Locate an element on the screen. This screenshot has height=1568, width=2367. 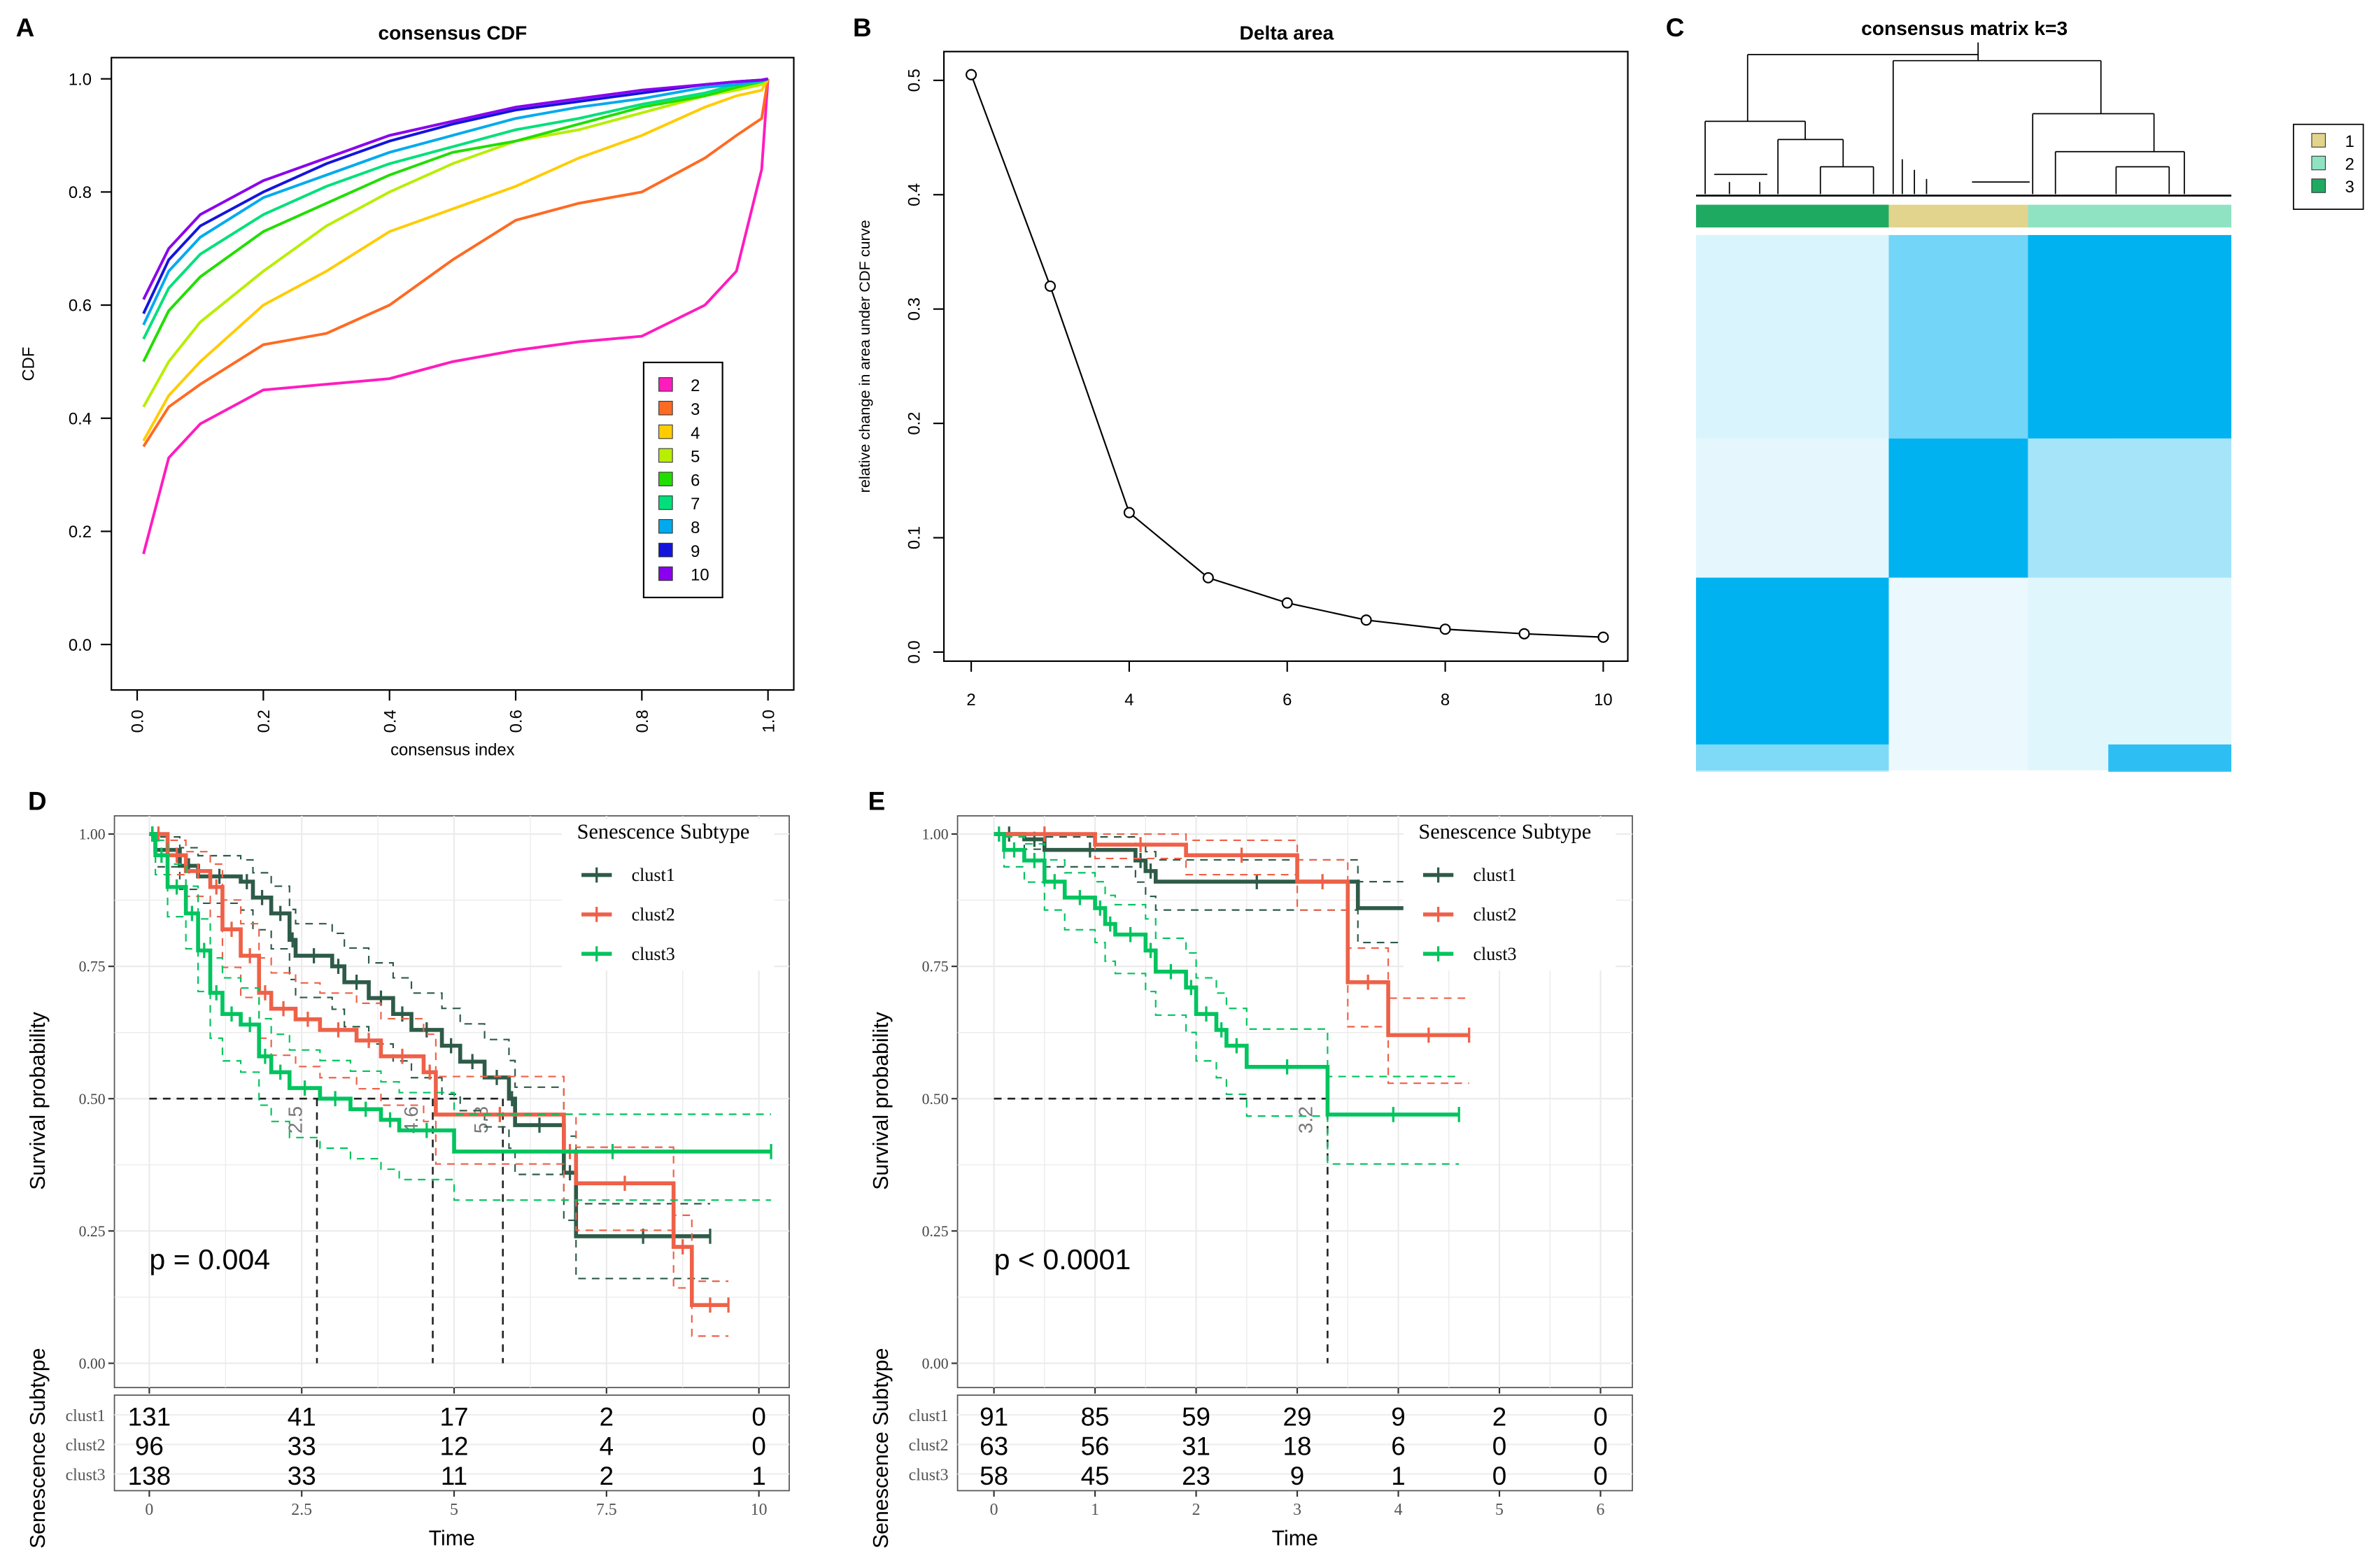
risk-count: 63 is located at coordinates (994, 1446).